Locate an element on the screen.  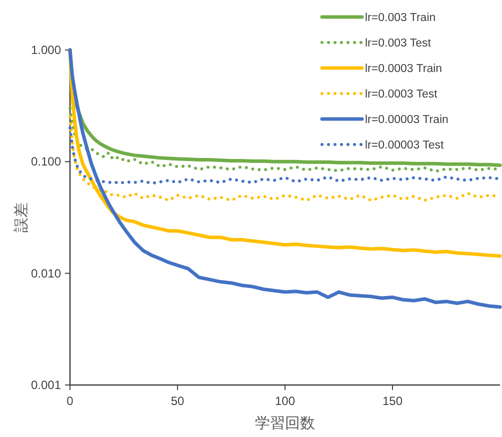
legend-label: lr=0.00003 Test is located at coordinates (405, 146).